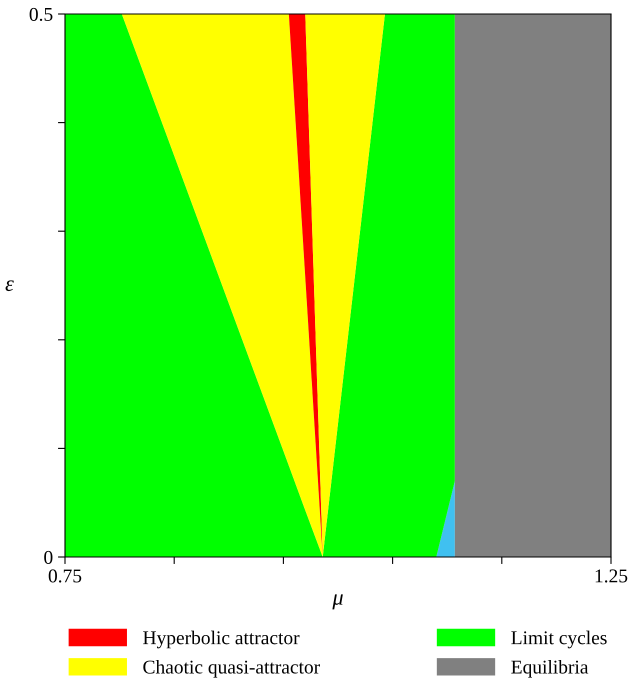 The height and width of the screenshot is (681, 644). Describe the element at coordinates (549, 669) in the screenshot. I see `legend-label: Equilibria` at that location.